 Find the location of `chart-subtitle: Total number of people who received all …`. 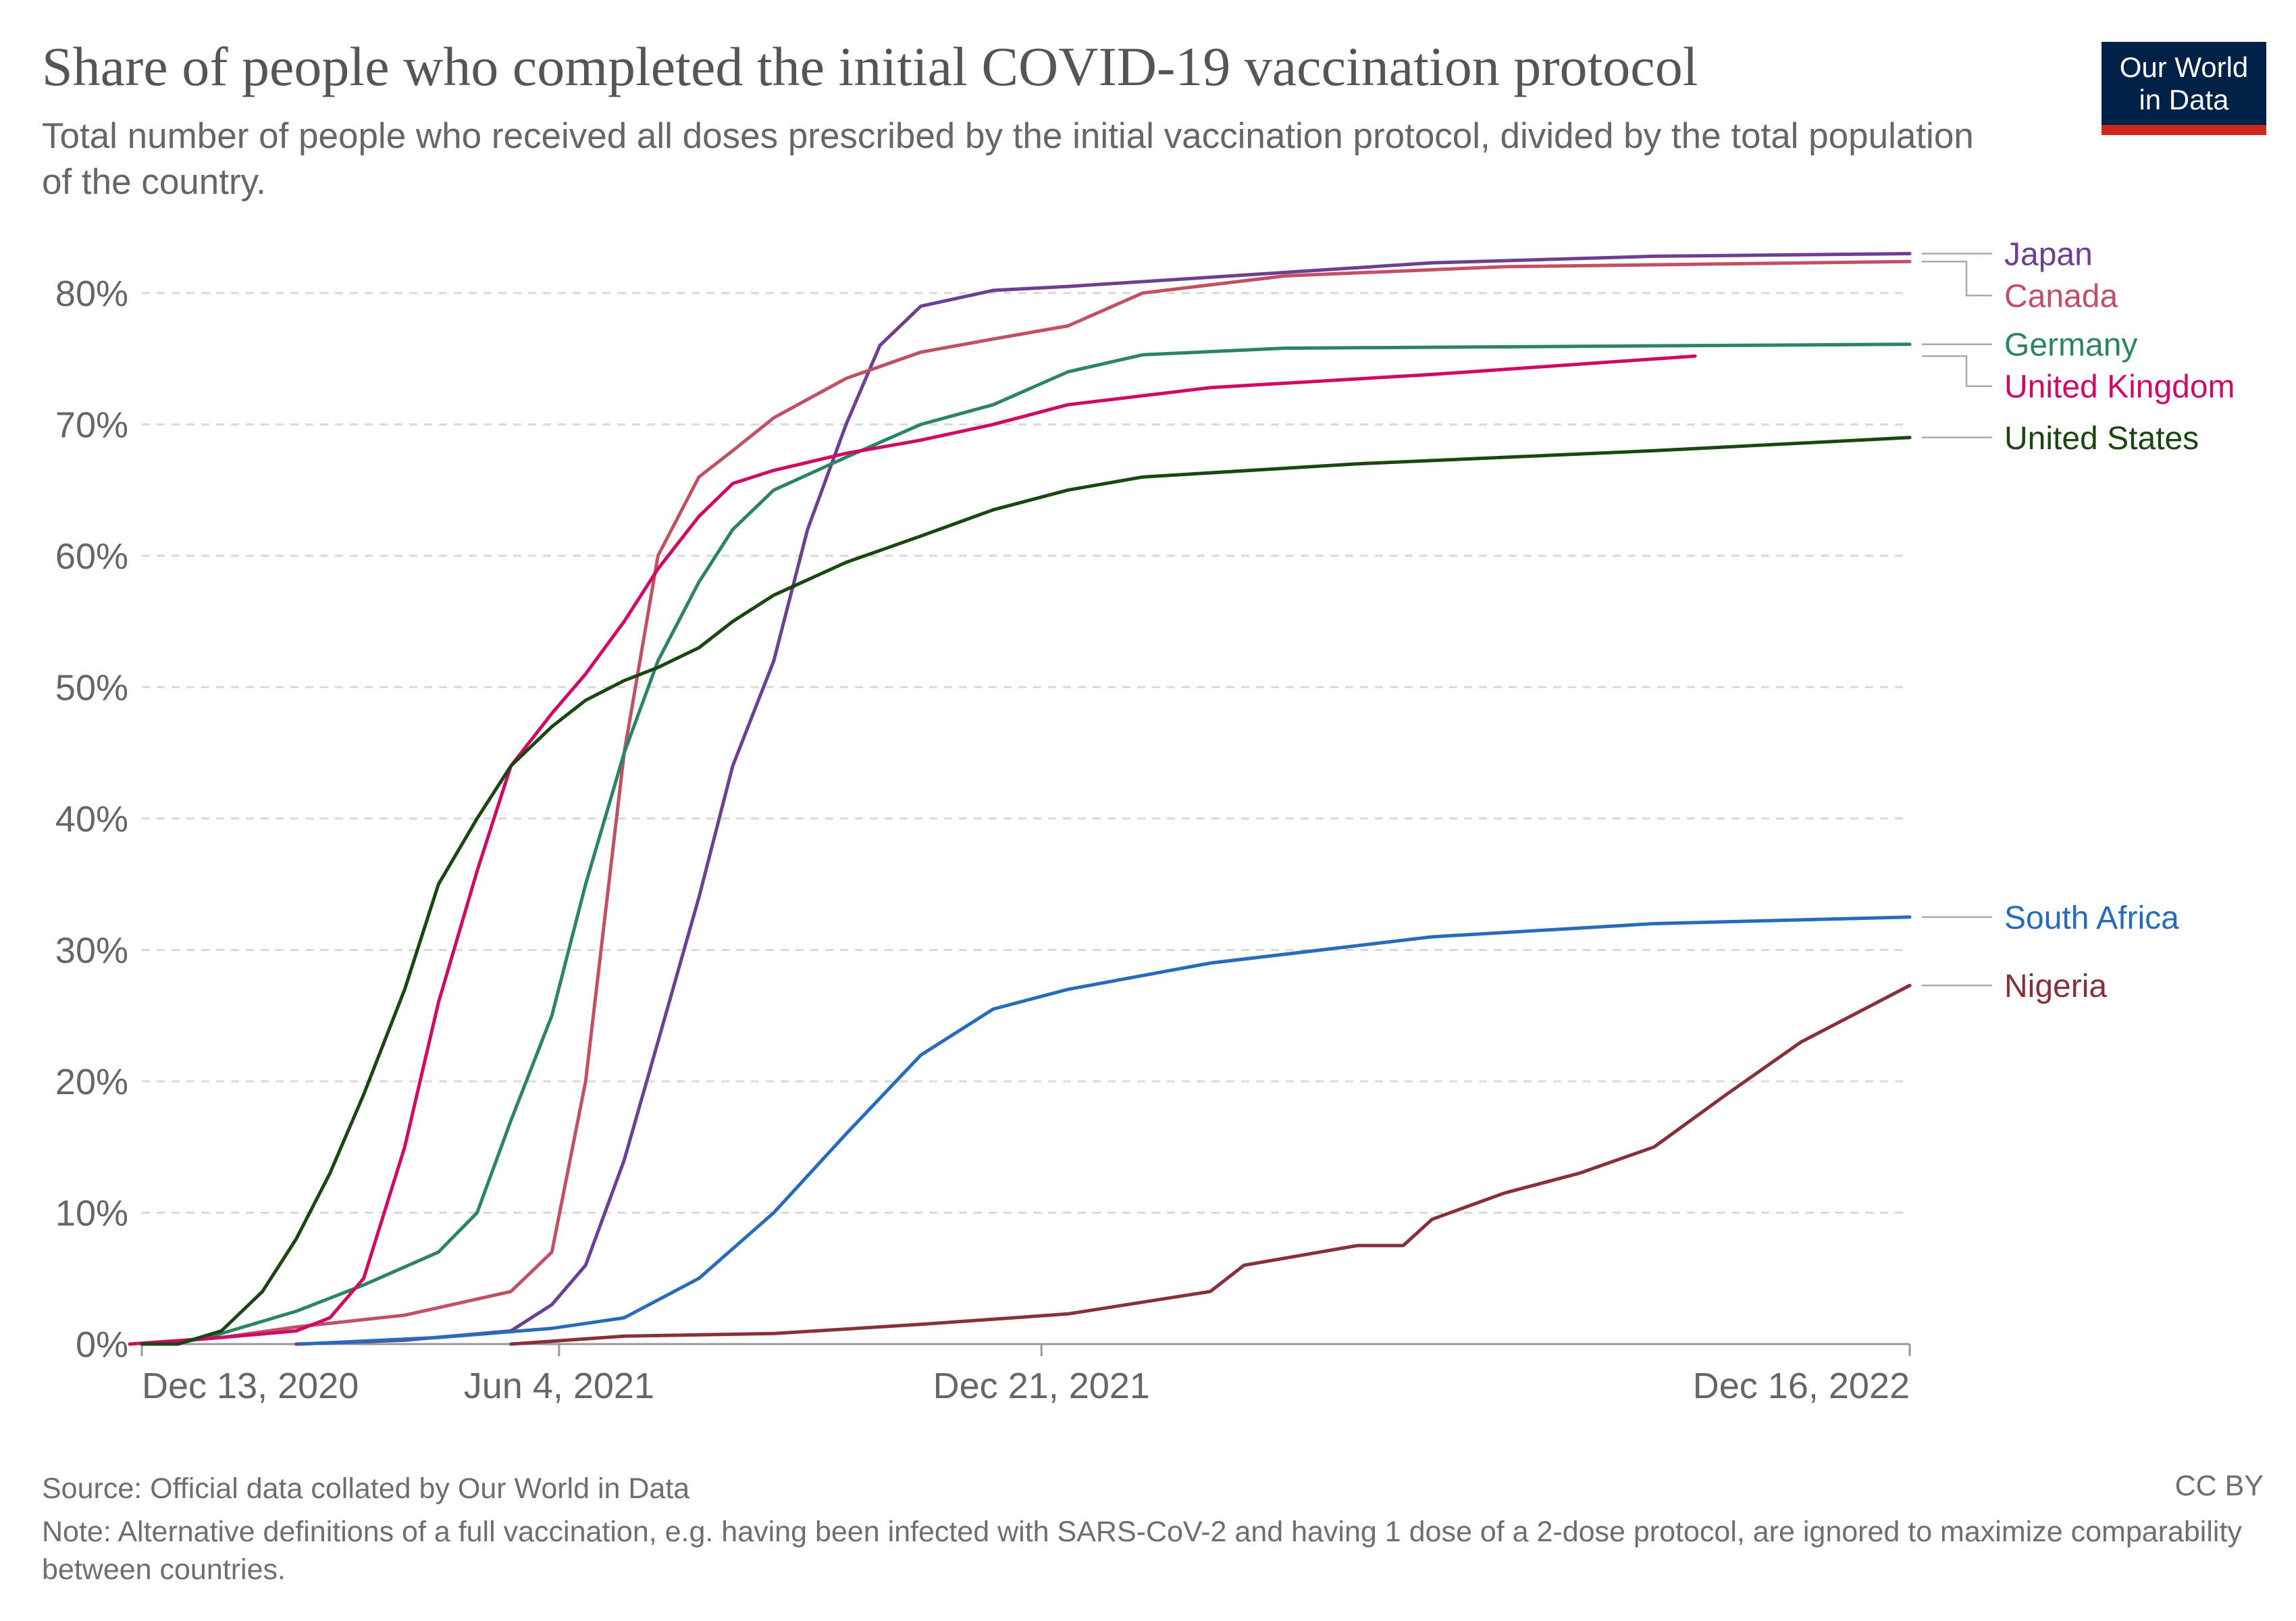

chart-subtitle: Total number of people who received all … is located at coordinates (1008, 159).